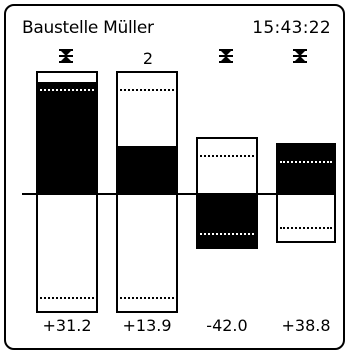  What do you see at coordinates (306, 228) in the screenshot?
I see `column-4-lower-limit` at bounding box center [306, 228].